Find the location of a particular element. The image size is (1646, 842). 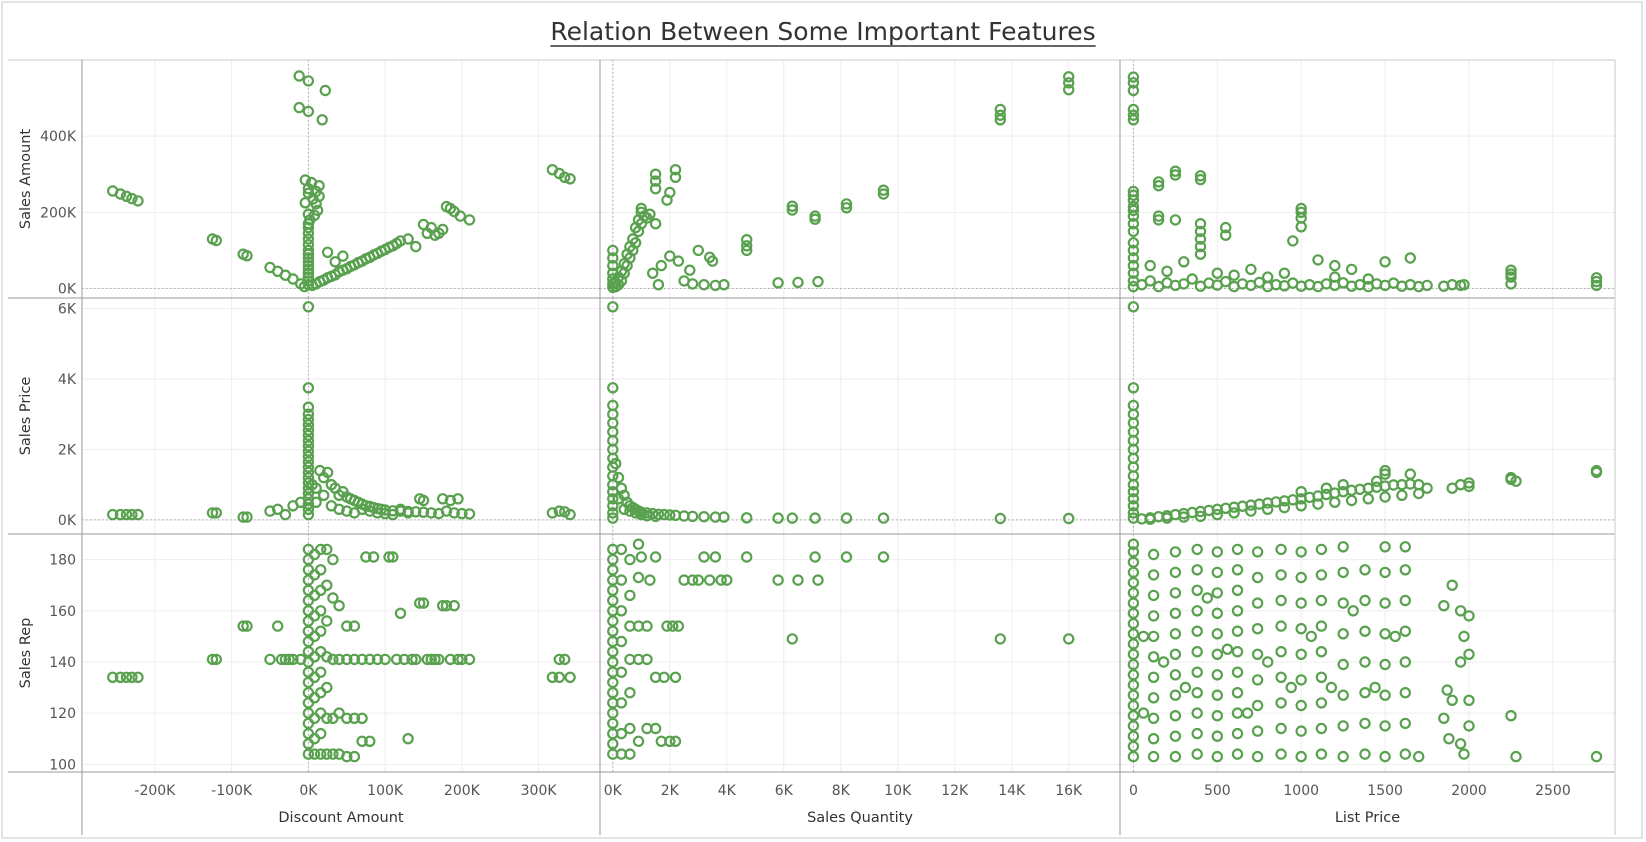

x-tick-label: 2K is located at coordinates (670, 791).